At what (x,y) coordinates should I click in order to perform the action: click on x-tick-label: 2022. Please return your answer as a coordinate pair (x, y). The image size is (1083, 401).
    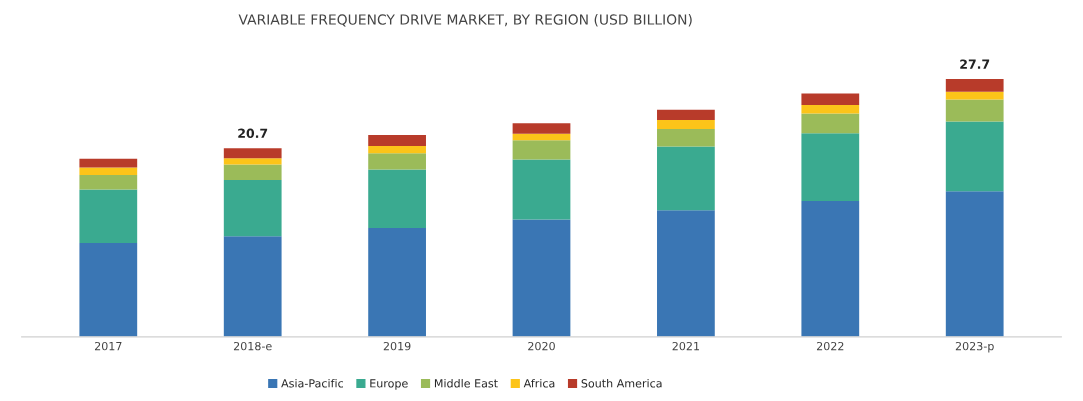
    Looking at the image, I should click on (830, 346).